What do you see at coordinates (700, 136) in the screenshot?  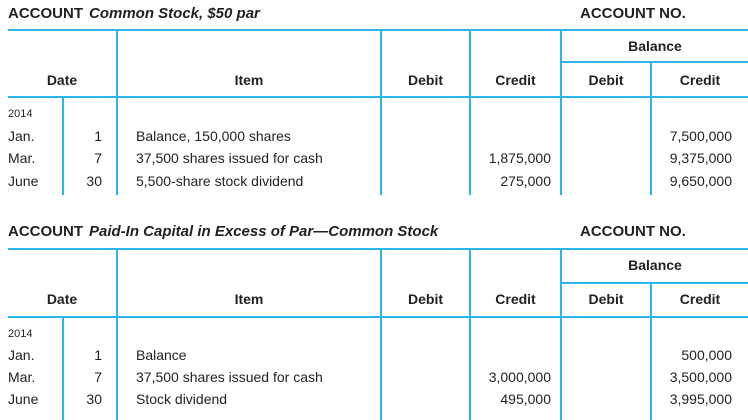 I see `row-balance-credit: 7,500,000` at bounding box center [700, 136].